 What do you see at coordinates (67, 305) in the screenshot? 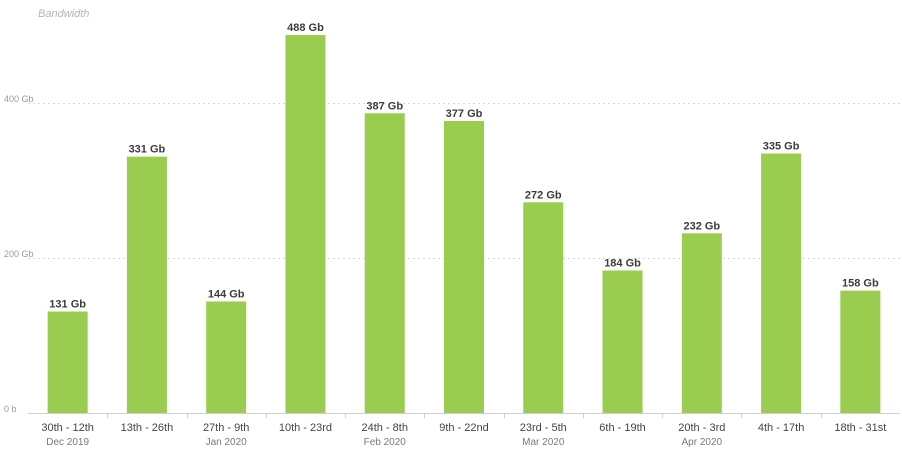
I see `data-label: 131 Gb` at bounding box center [67, 305].